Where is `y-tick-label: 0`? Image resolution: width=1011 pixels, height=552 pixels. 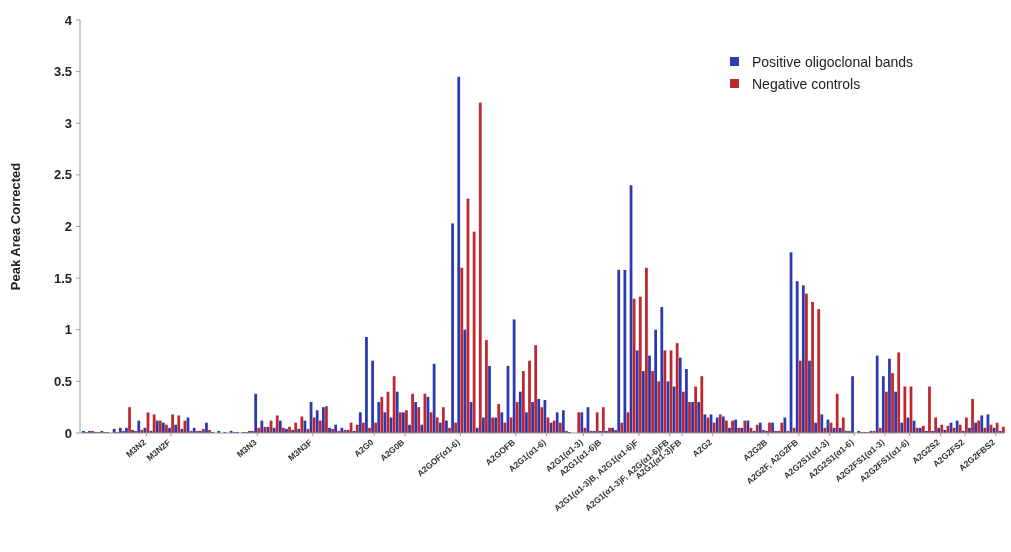
y-tick-label: 0 is located at coordinates (68, 433).